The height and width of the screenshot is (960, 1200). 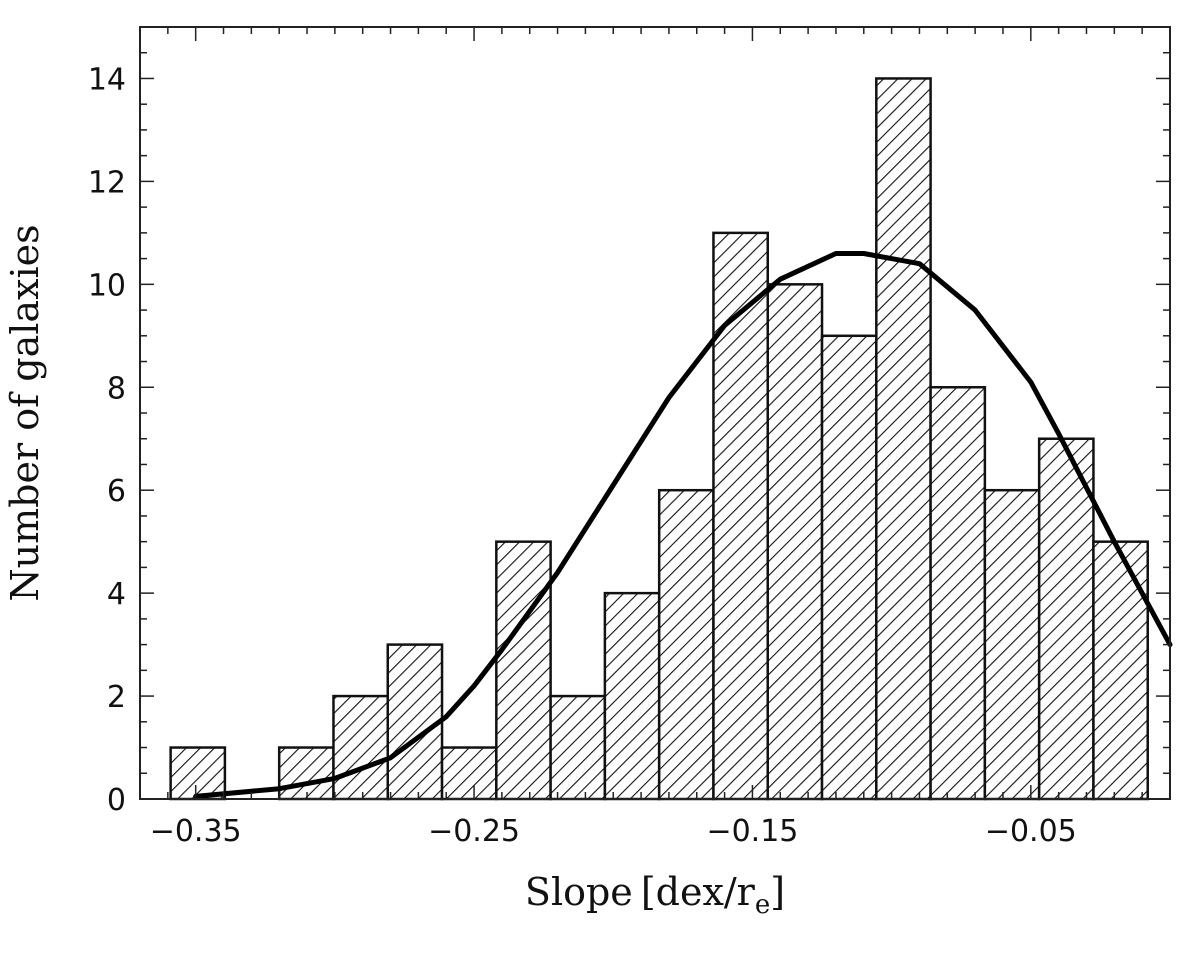 What do you see at coordinates (25, 412) in the screenshot?
I see `y-axis-title: Number of galaxies` at bounding box center [25, 412].